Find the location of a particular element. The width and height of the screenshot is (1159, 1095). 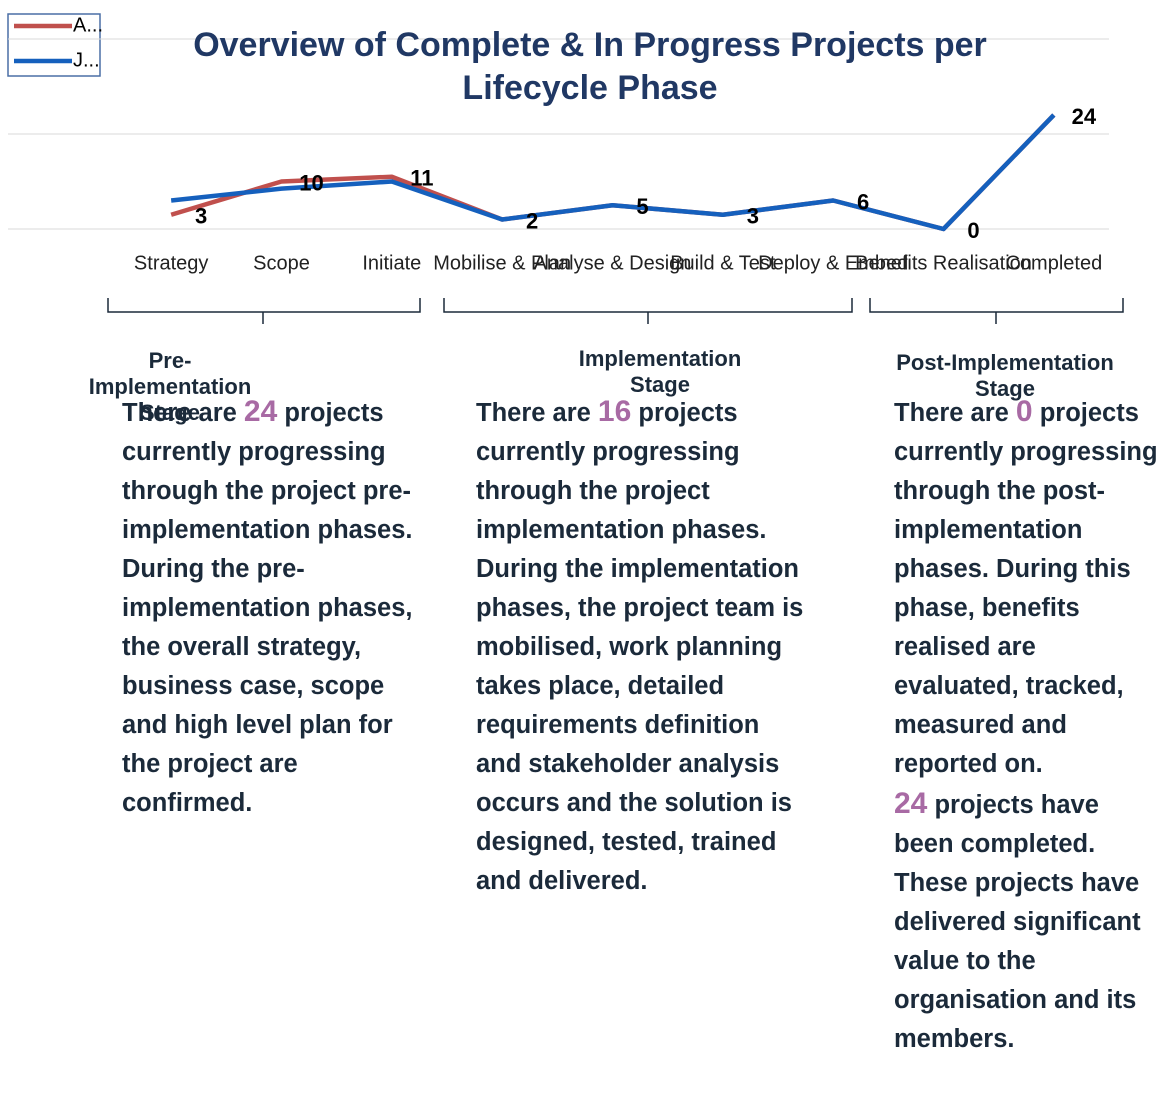

stage-label: Implementation Stage is located at coordinates (660, 371).